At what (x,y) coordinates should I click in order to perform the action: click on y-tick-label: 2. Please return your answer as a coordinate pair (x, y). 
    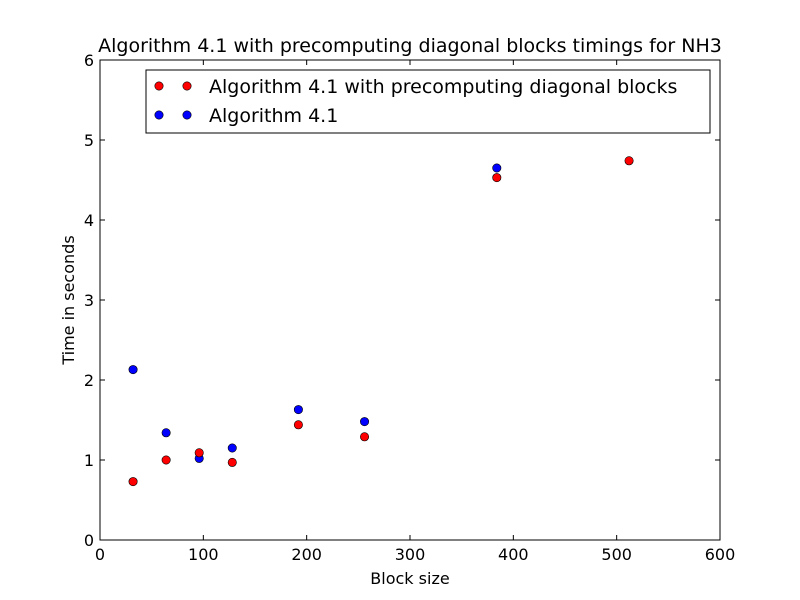
    Looking at the image, I should click on (89, 380).